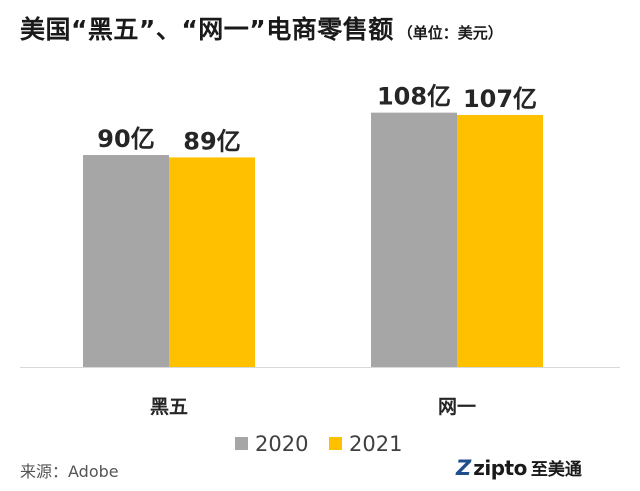  Describe the element at coordinates (211, 141) in the screenshot. I see `data-label-2021-0: 89亿` at that location.